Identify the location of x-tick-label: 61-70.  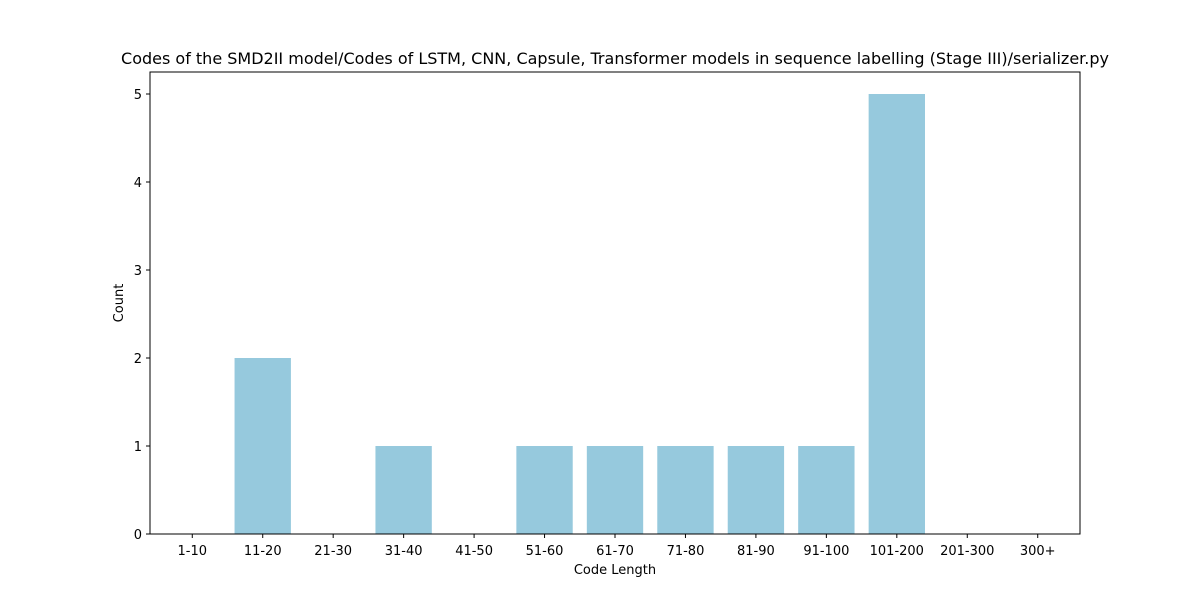
(615, 551).